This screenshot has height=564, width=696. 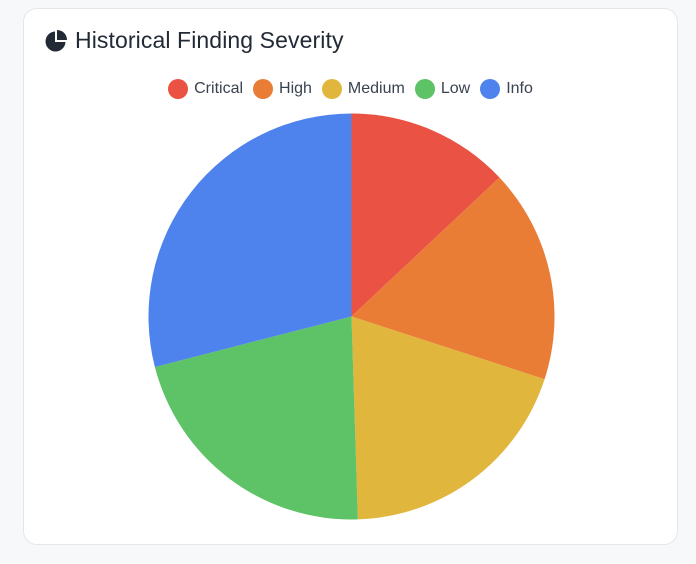 What do you see at coordinates (448, 418) in the screenshot?
I see `pie-slice-medium` at bounding box center [448, 418].